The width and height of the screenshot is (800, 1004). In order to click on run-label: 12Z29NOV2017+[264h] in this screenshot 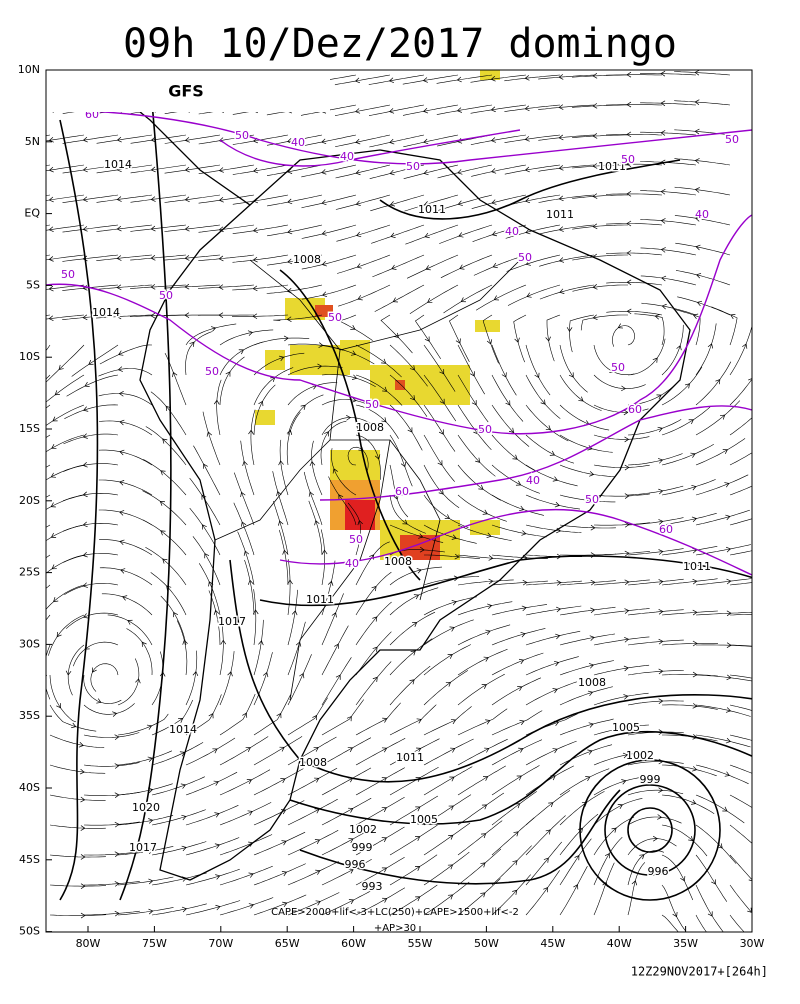, I will do `click(699, 972)`.